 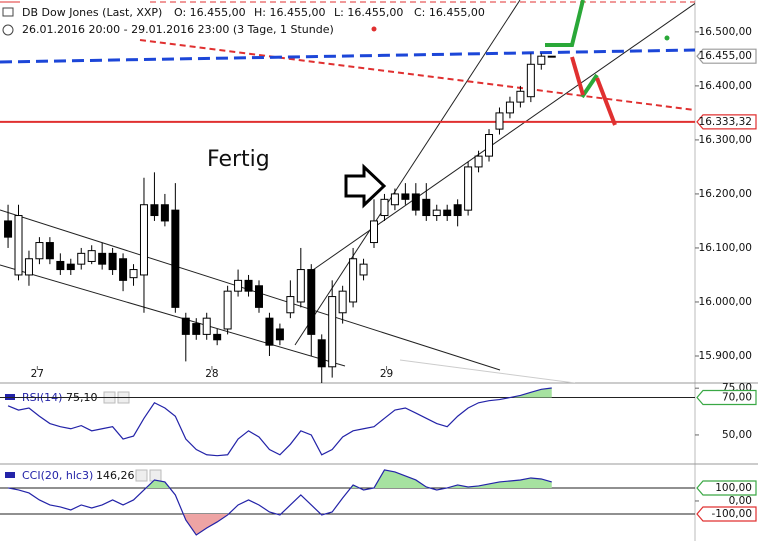 I want to click on y-tick-label: 16.300,00, so click(x=725, y=140).